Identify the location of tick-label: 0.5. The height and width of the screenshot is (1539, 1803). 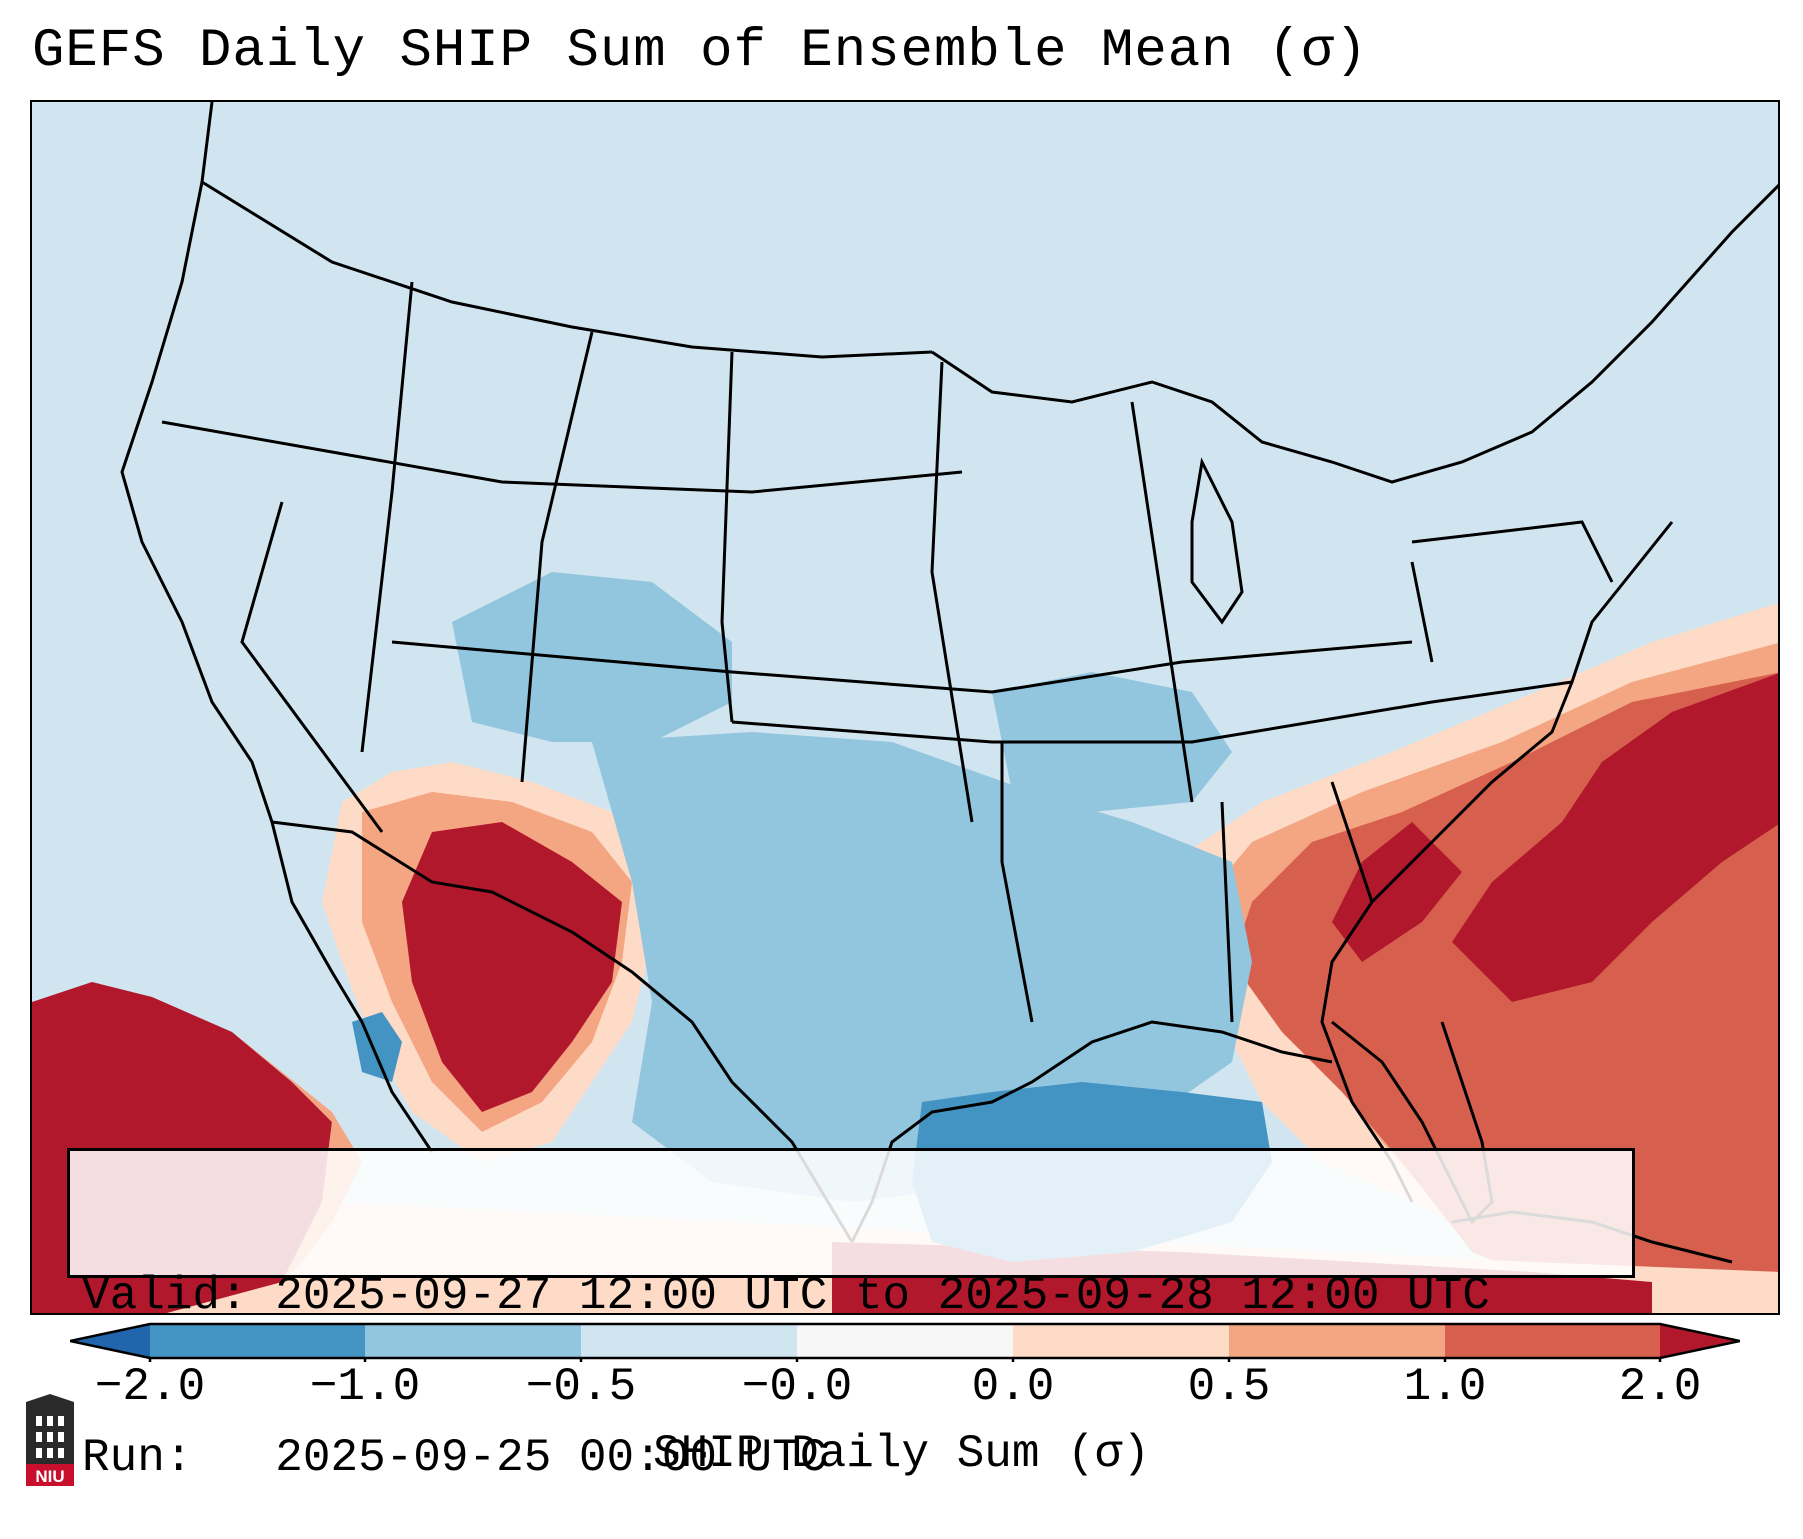
(1229, 1387).